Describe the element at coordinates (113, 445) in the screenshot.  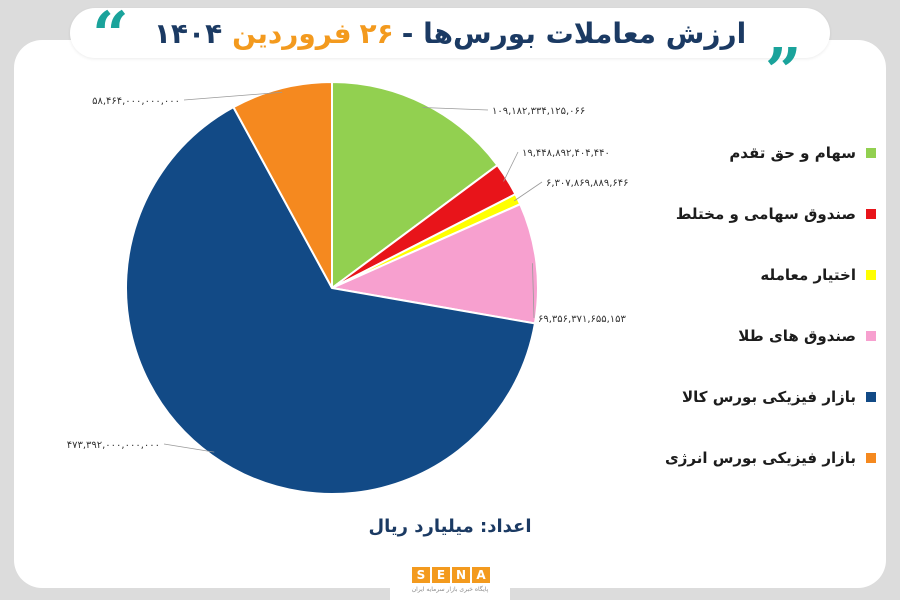
I see `data-label: ۴۷۳,۳۹۲,۰۰۰,۰۰۰,۰۰۰` at that location.